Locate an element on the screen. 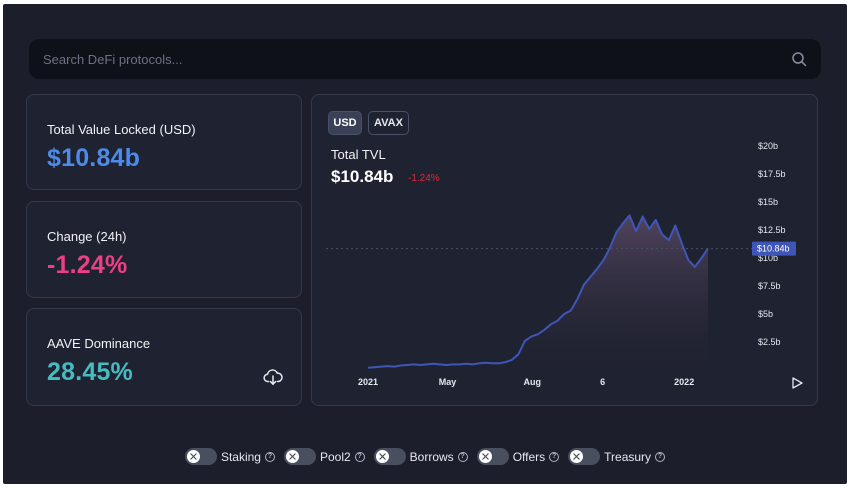  chart-change: -1.24% is located at coordinates (424, 178).